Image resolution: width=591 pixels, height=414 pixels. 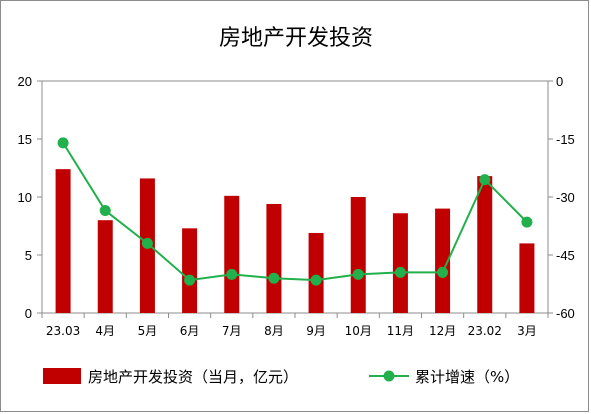 What do you see at coordinates (25, 139) in the screenshot?
I see `y-left-tick-label: 15` at bounding box center [25, 139].